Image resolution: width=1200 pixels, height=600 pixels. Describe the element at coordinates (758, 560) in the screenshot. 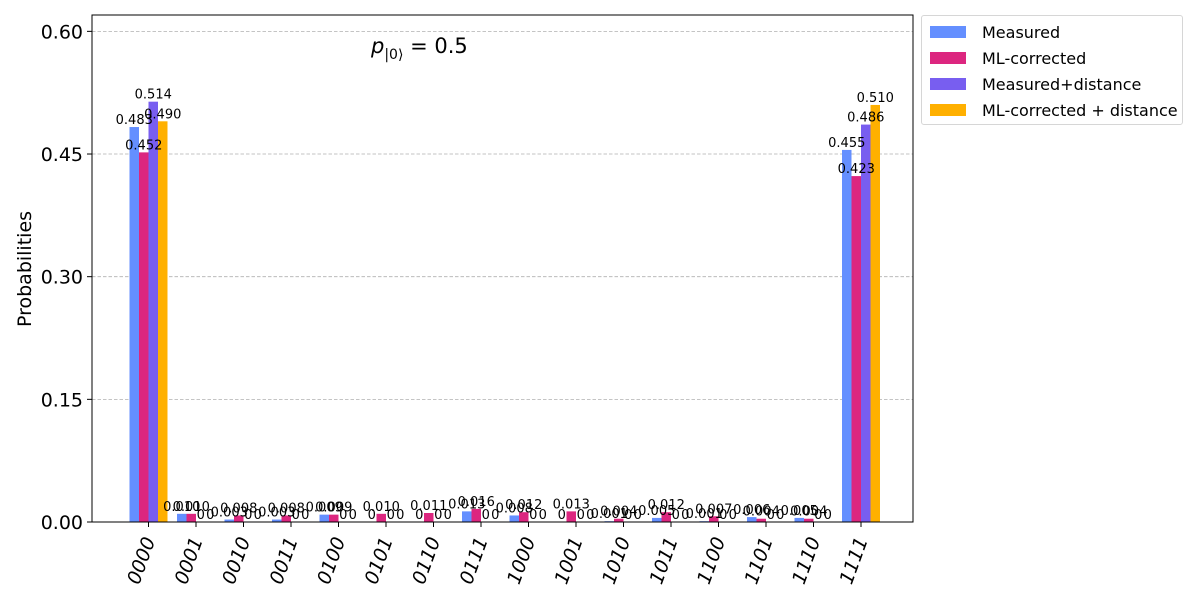

I see `x-tick-label: 1101` at that location.